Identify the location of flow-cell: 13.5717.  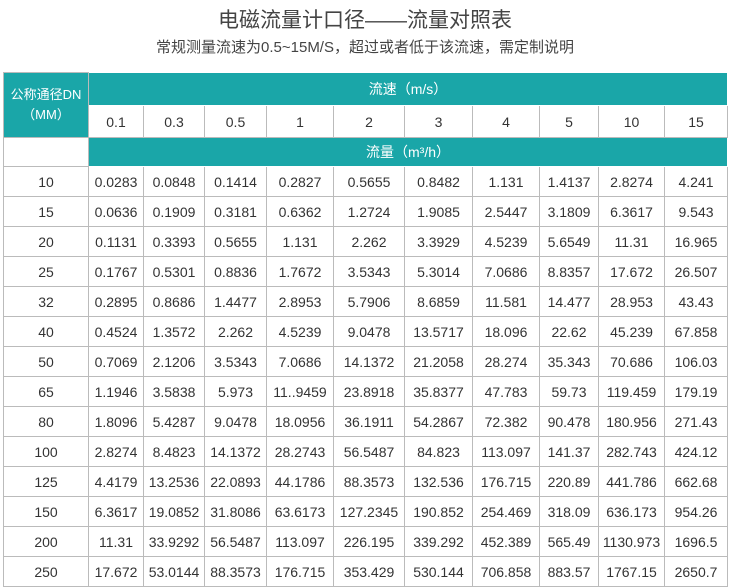
(438, 331).